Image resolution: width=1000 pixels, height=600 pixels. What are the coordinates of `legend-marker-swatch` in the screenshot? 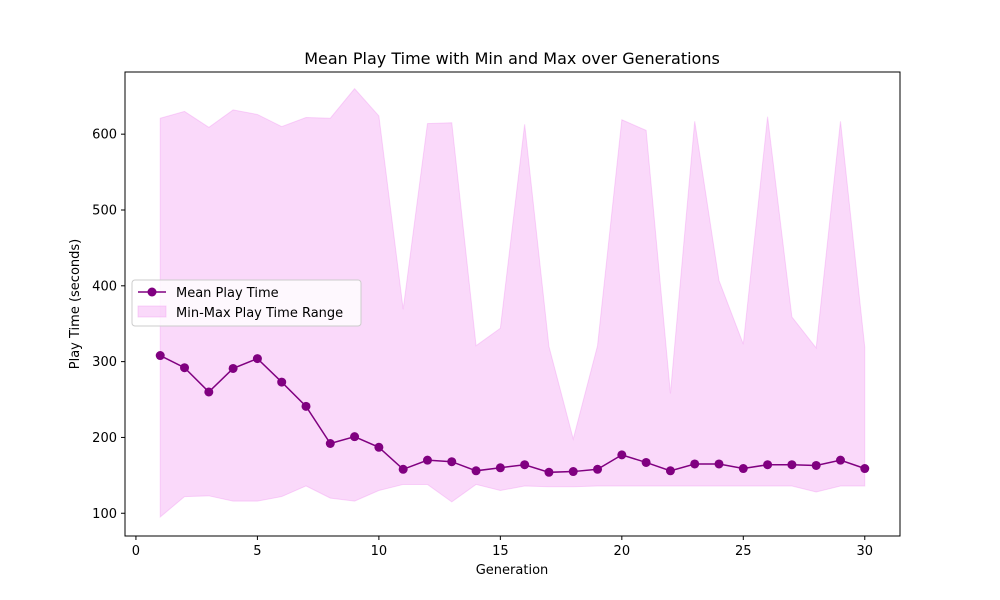 It's located at (152, 292).